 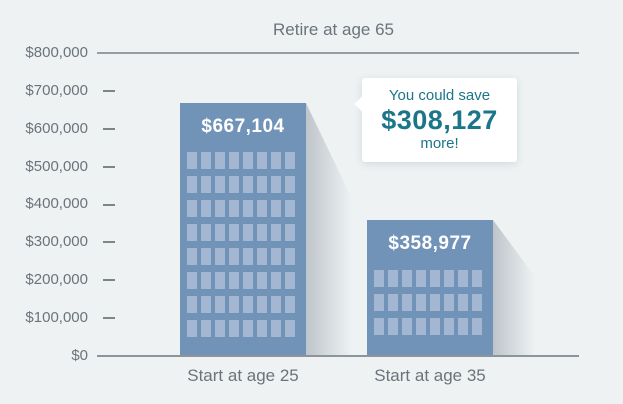 I want to click on bar-start-at-age-25: $667,104, so click(x=243, y=229).